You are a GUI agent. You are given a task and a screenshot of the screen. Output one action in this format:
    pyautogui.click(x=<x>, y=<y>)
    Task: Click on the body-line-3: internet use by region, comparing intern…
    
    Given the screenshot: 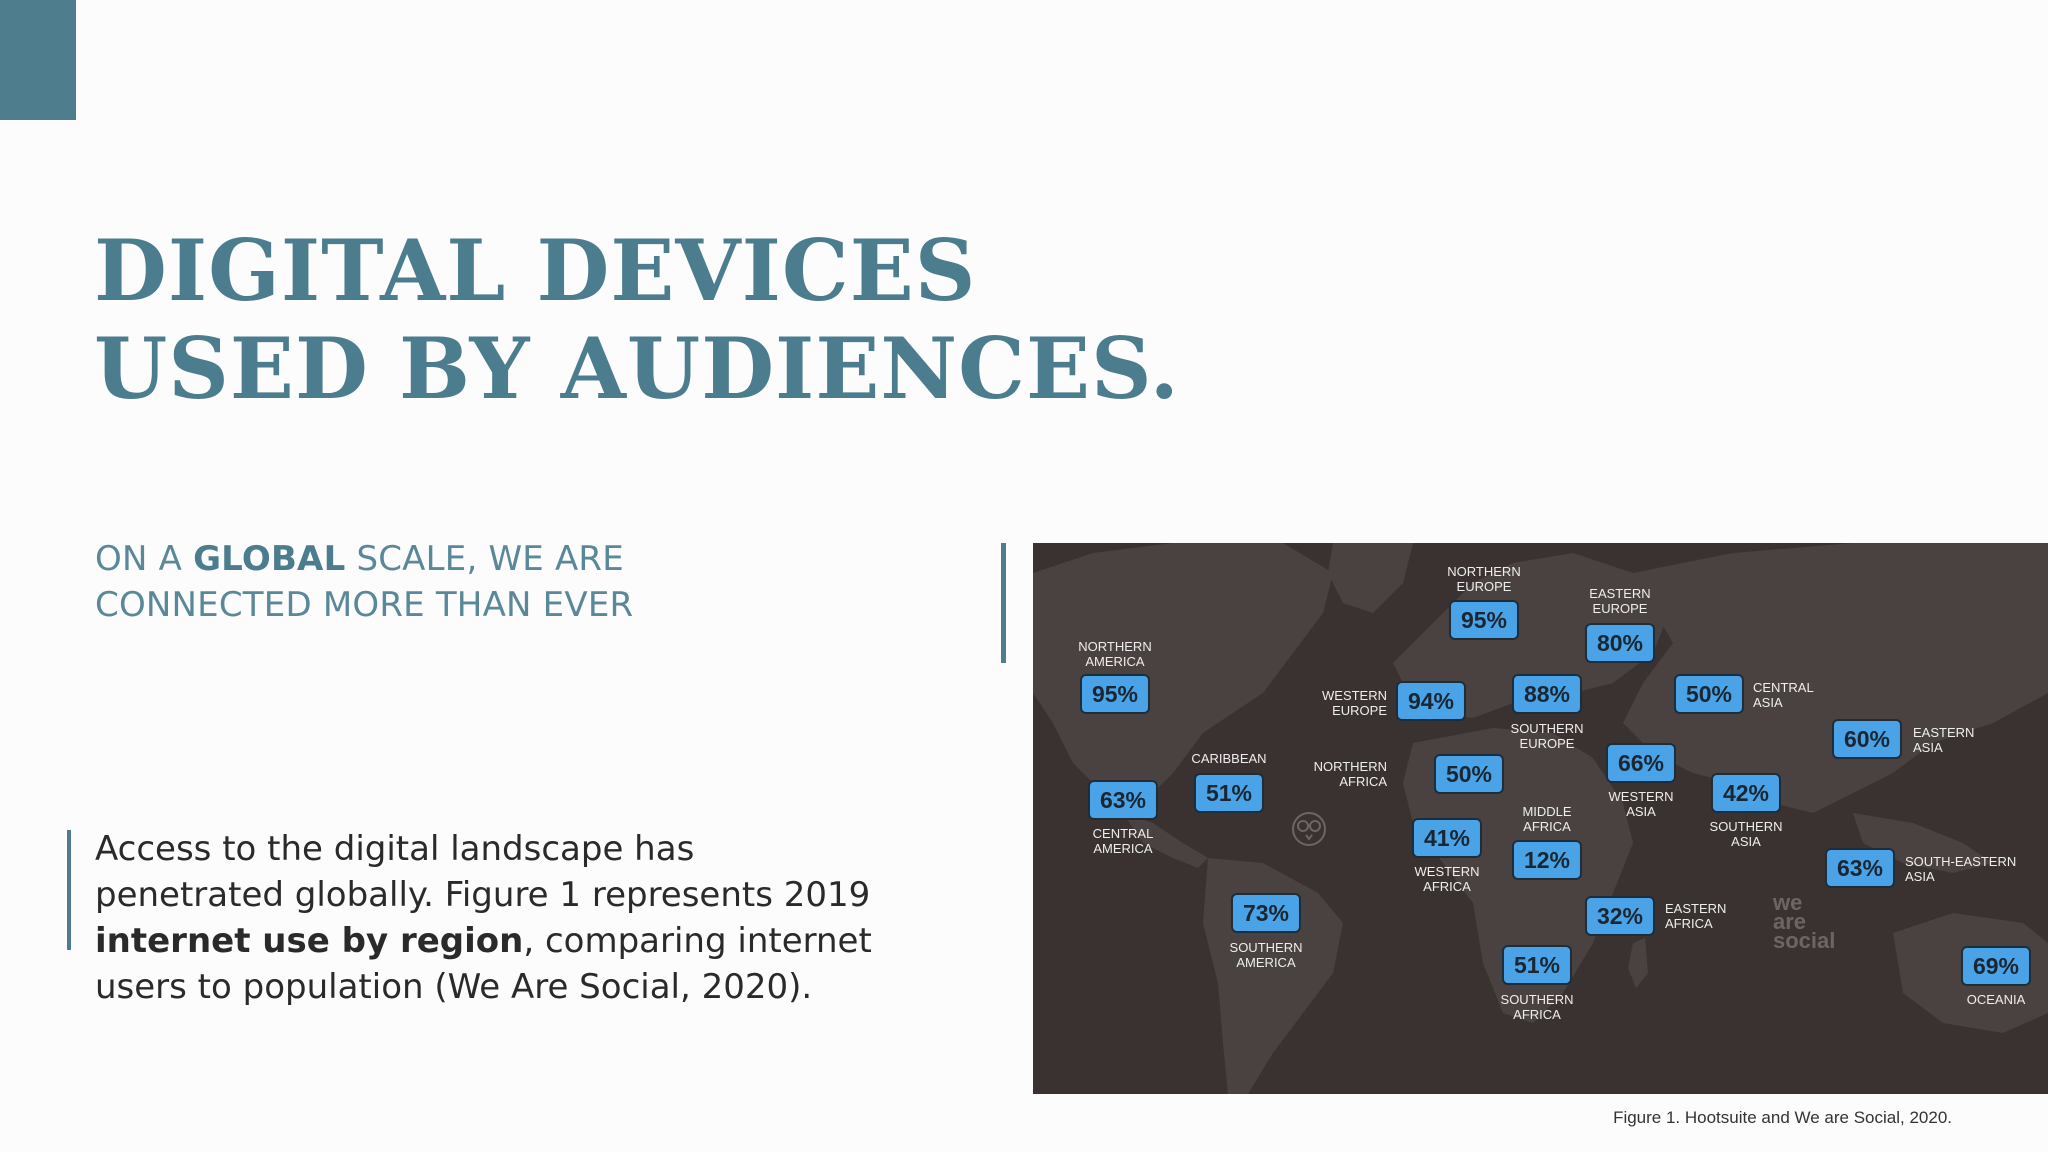 What is the action you would take?
    pyautogui.click(x=483, y=941)
    